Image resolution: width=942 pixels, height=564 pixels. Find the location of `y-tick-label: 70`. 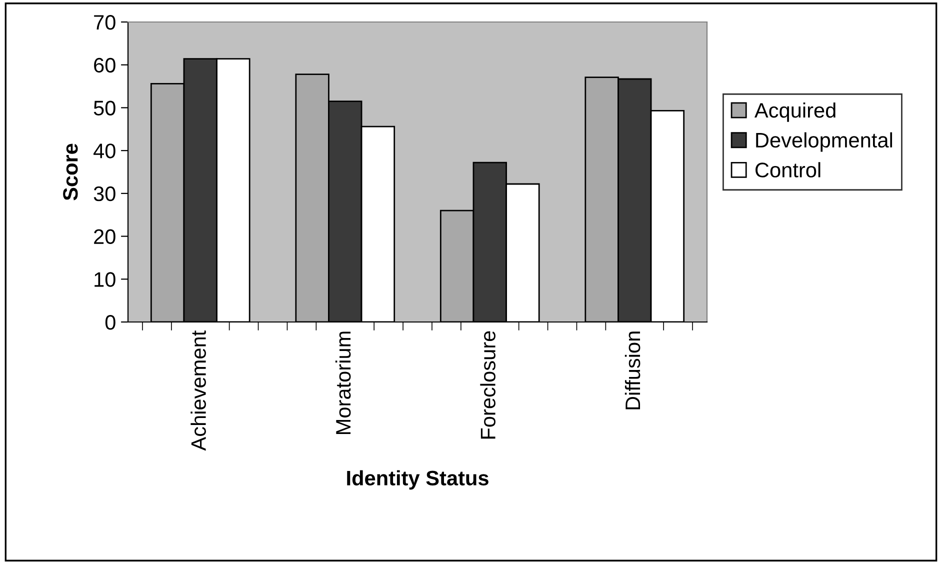

y-tick-label: 70 is located at coordinates (105, 22).